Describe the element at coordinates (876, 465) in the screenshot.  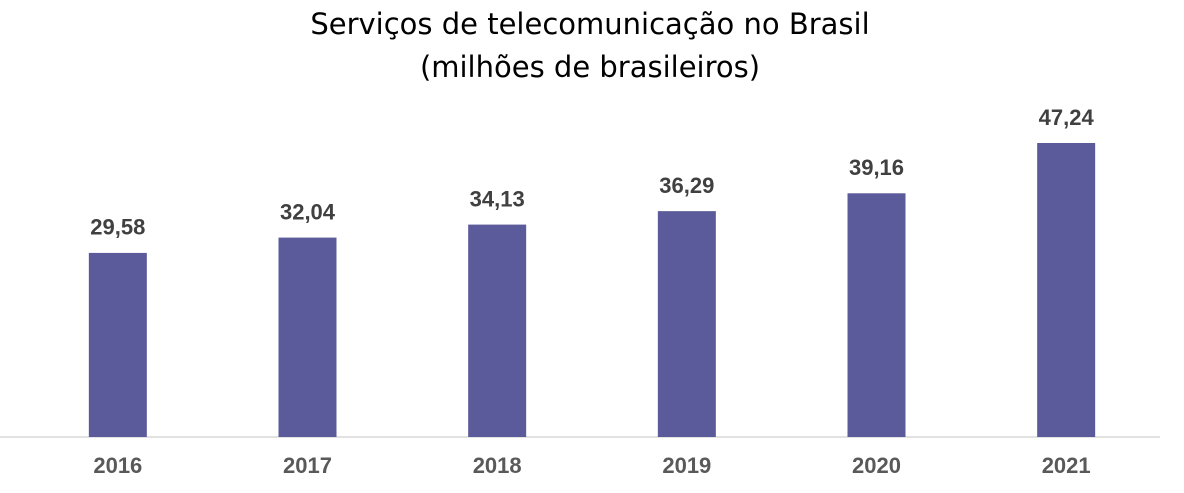
I see `x-tick-label: 2020` at that location.